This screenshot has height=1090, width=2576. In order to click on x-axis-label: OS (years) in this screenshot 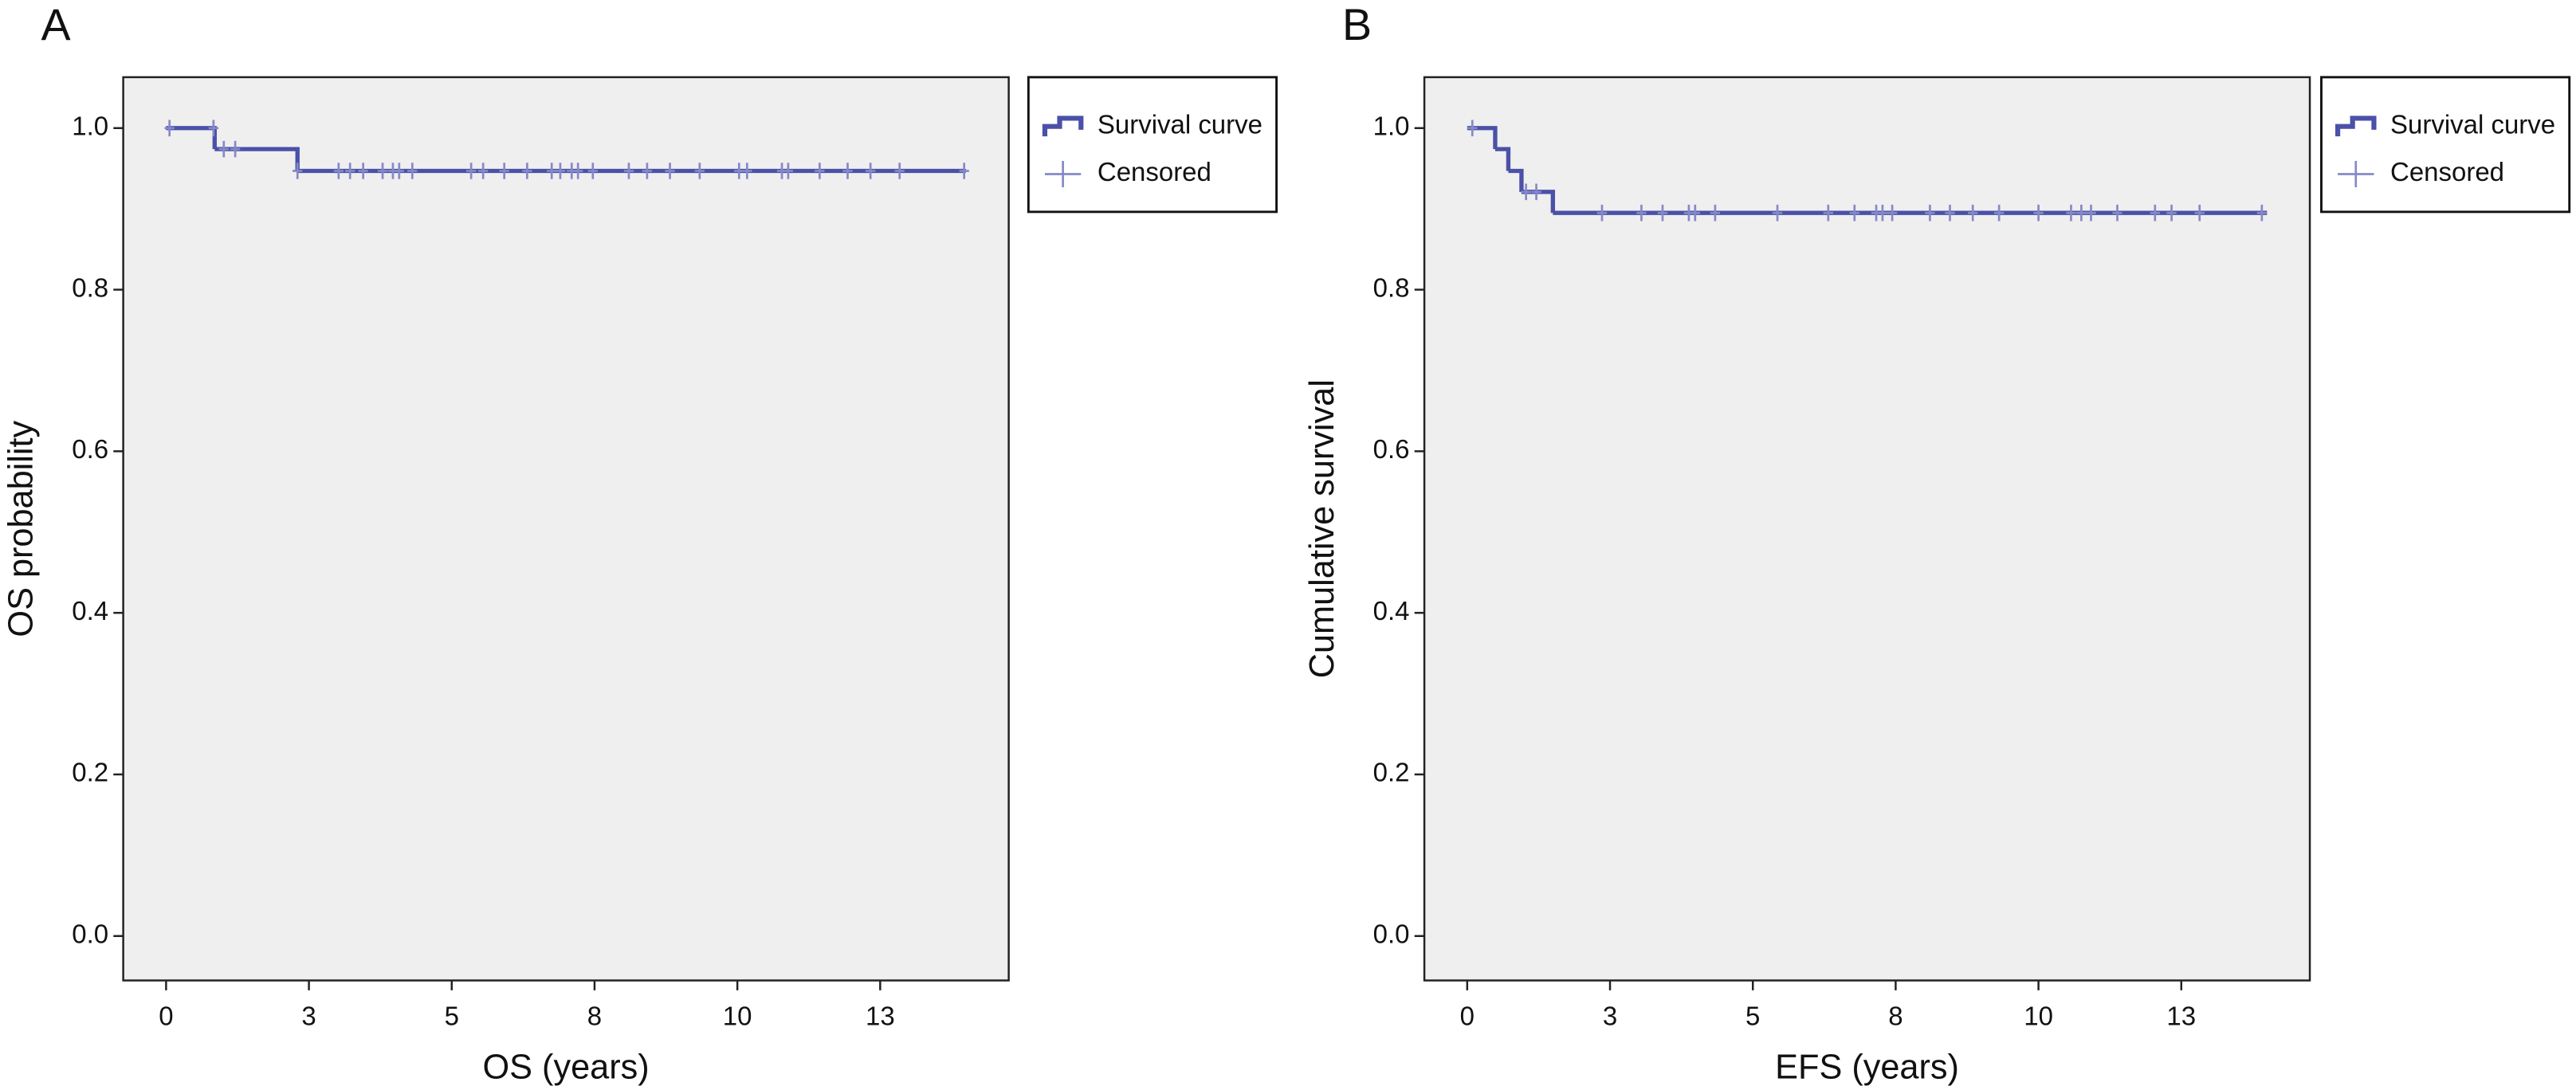, I will do `click(566, 1067)`.